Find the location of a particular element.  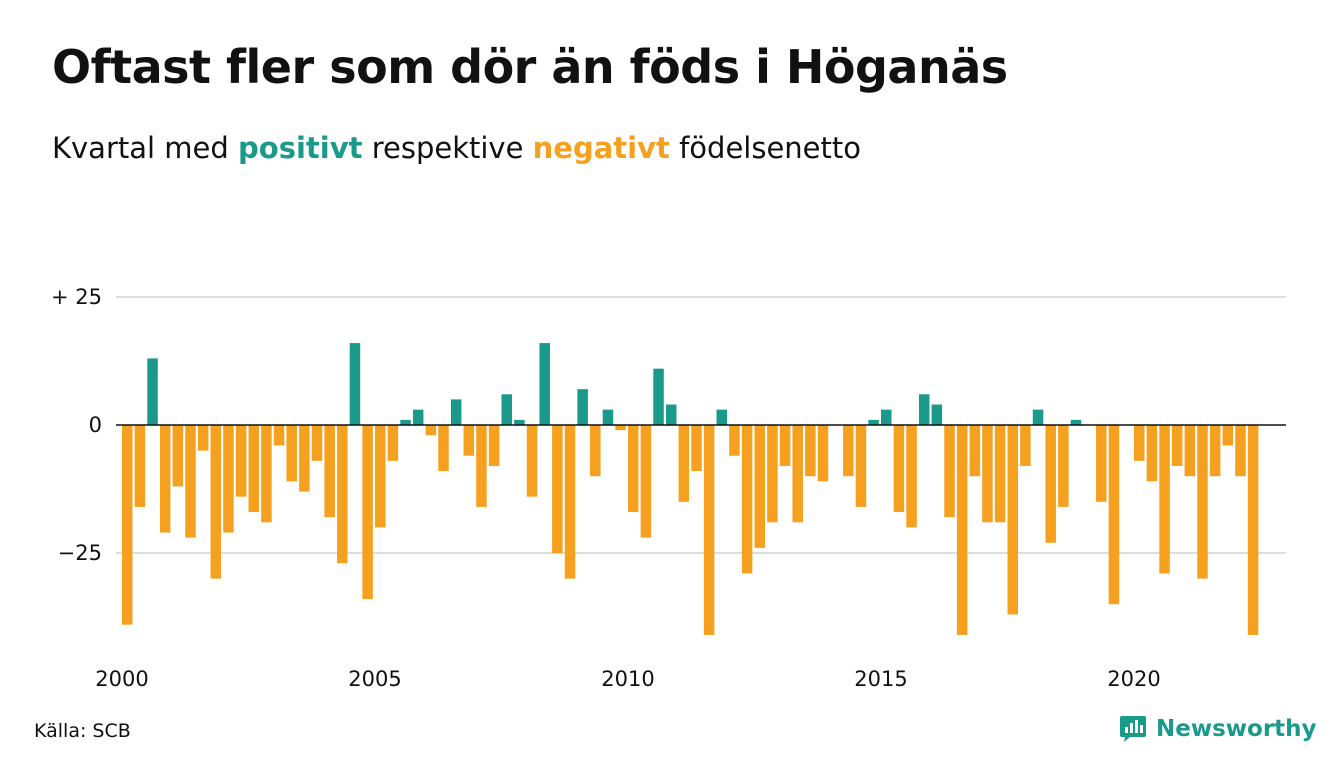

x-tick-label: 2020 is located at coordinates (1133, 679).